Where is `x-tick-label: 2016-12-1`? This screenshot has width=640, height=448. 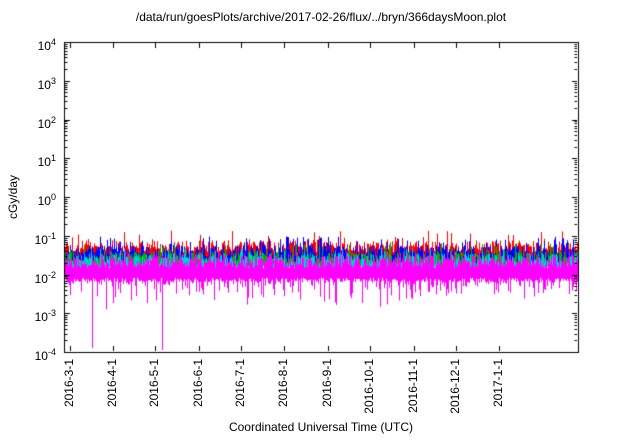
x-tick-label: 2016-12-1 is located at coordinates (454, 386).